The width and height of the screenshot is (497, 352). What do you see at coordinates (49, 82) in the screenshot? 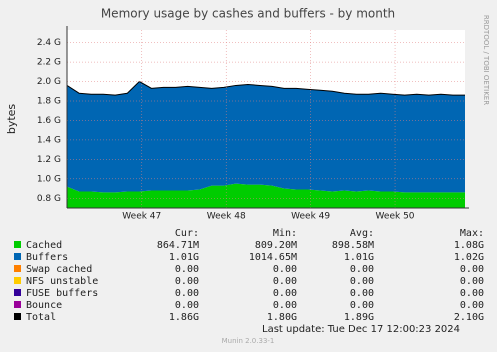
I see `y-tick-label: 2.0 G` at bounding box center [49, 82].